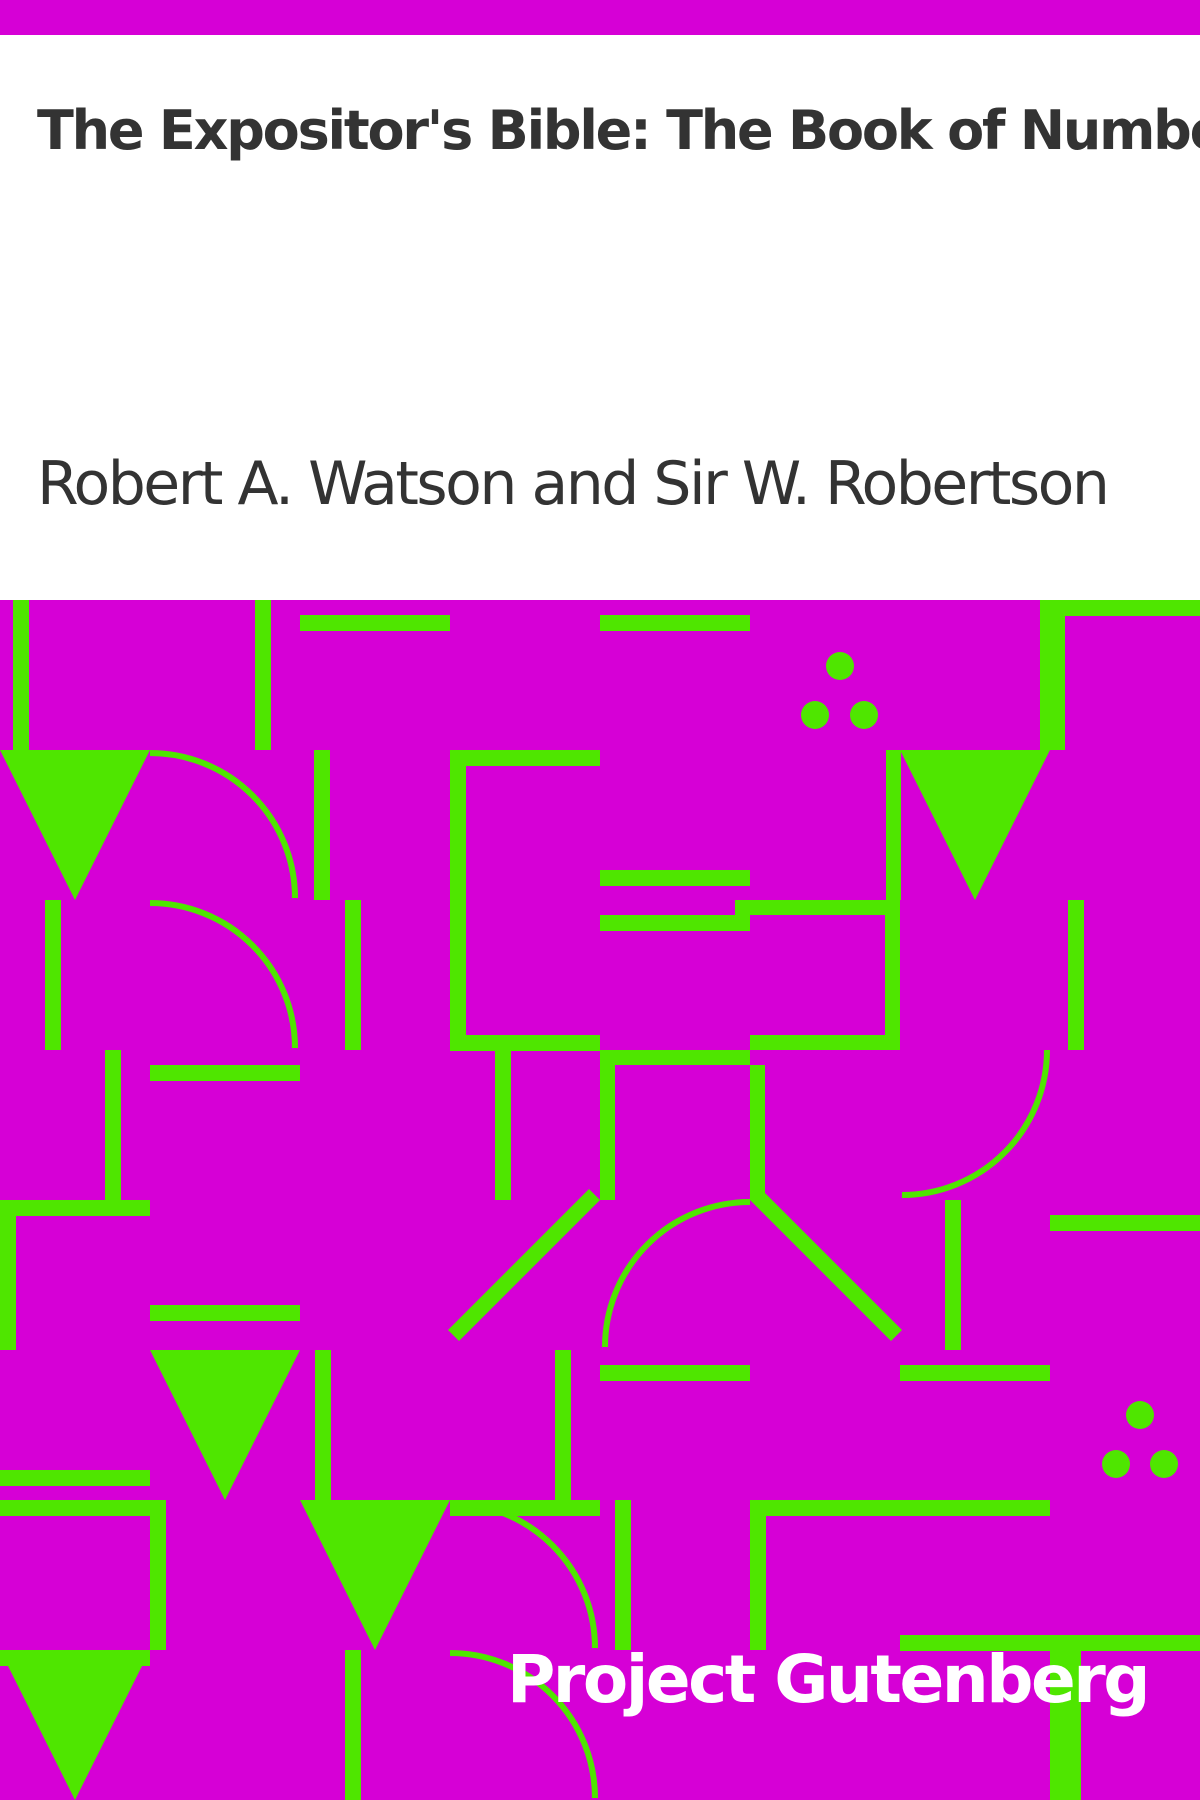  Describe the element at coordinates (828, 1679) in the screenshot. I see `publisher-name: Project Gutenberg` at that location.